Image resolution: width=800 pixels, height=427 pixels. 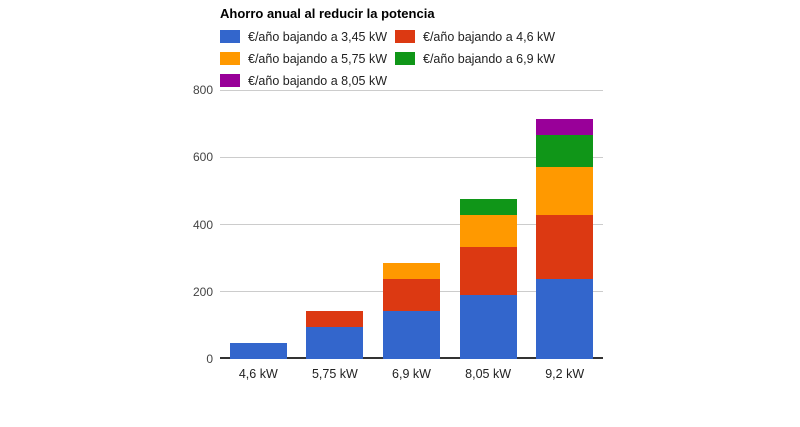 I want to click on x-category-label: 8,05 kW, so click(x=488, y=374).